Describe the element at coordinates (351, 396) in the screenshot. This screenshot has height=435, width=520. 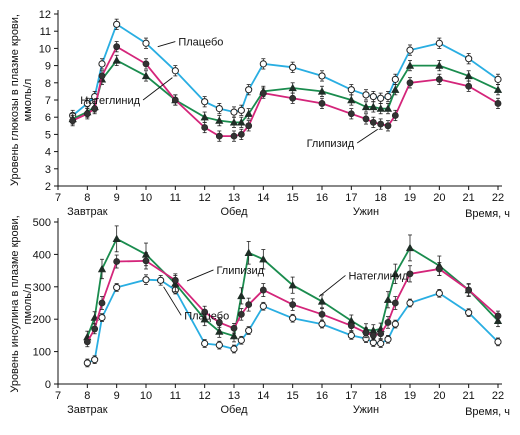
I see `insulin-x-tick-label: 17` at that location.